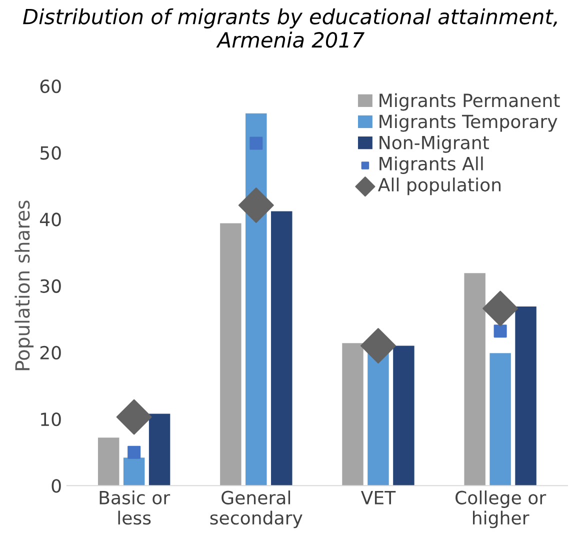 Image resolution: width=582 pixels, height=555 pixels. I want to click on legend-label: Migrants Permanent, so click(470, 102).